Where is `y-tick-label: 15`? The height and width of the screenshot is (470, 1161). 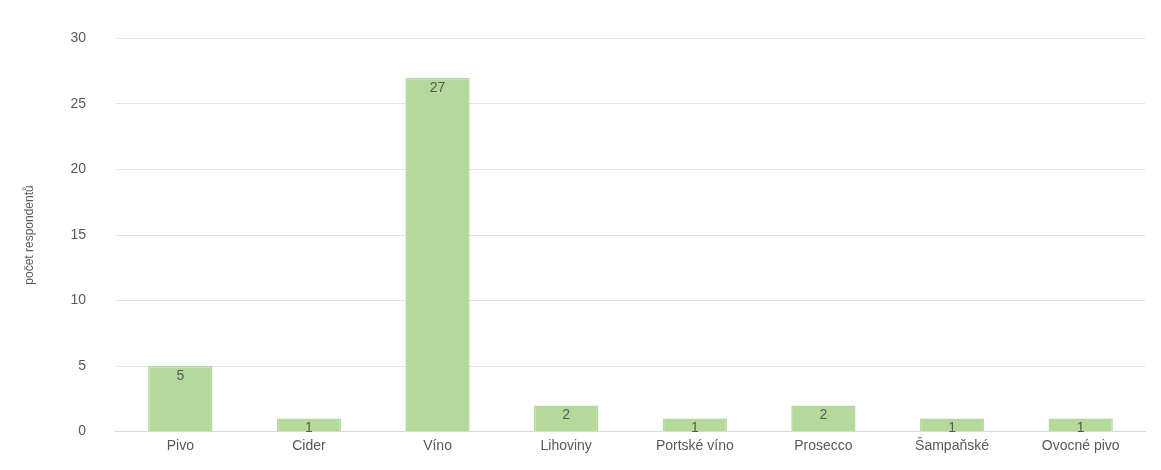 y-tick-label: 15 is located at coordinates (78, 233).